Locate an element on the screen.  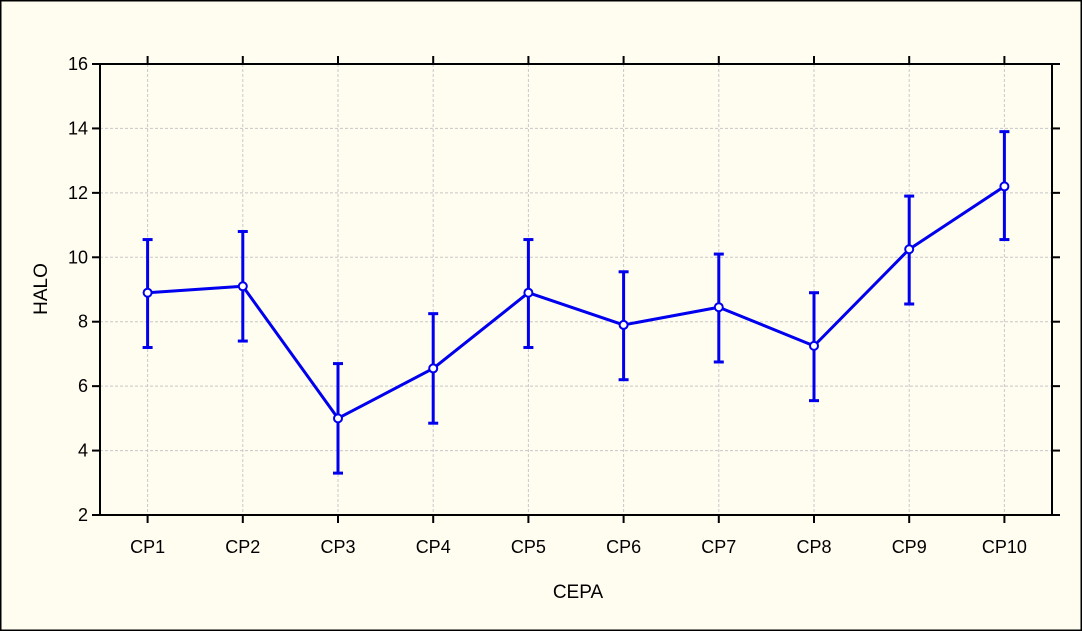
y-axis-title: HALO is located at coordinates (41, 289).